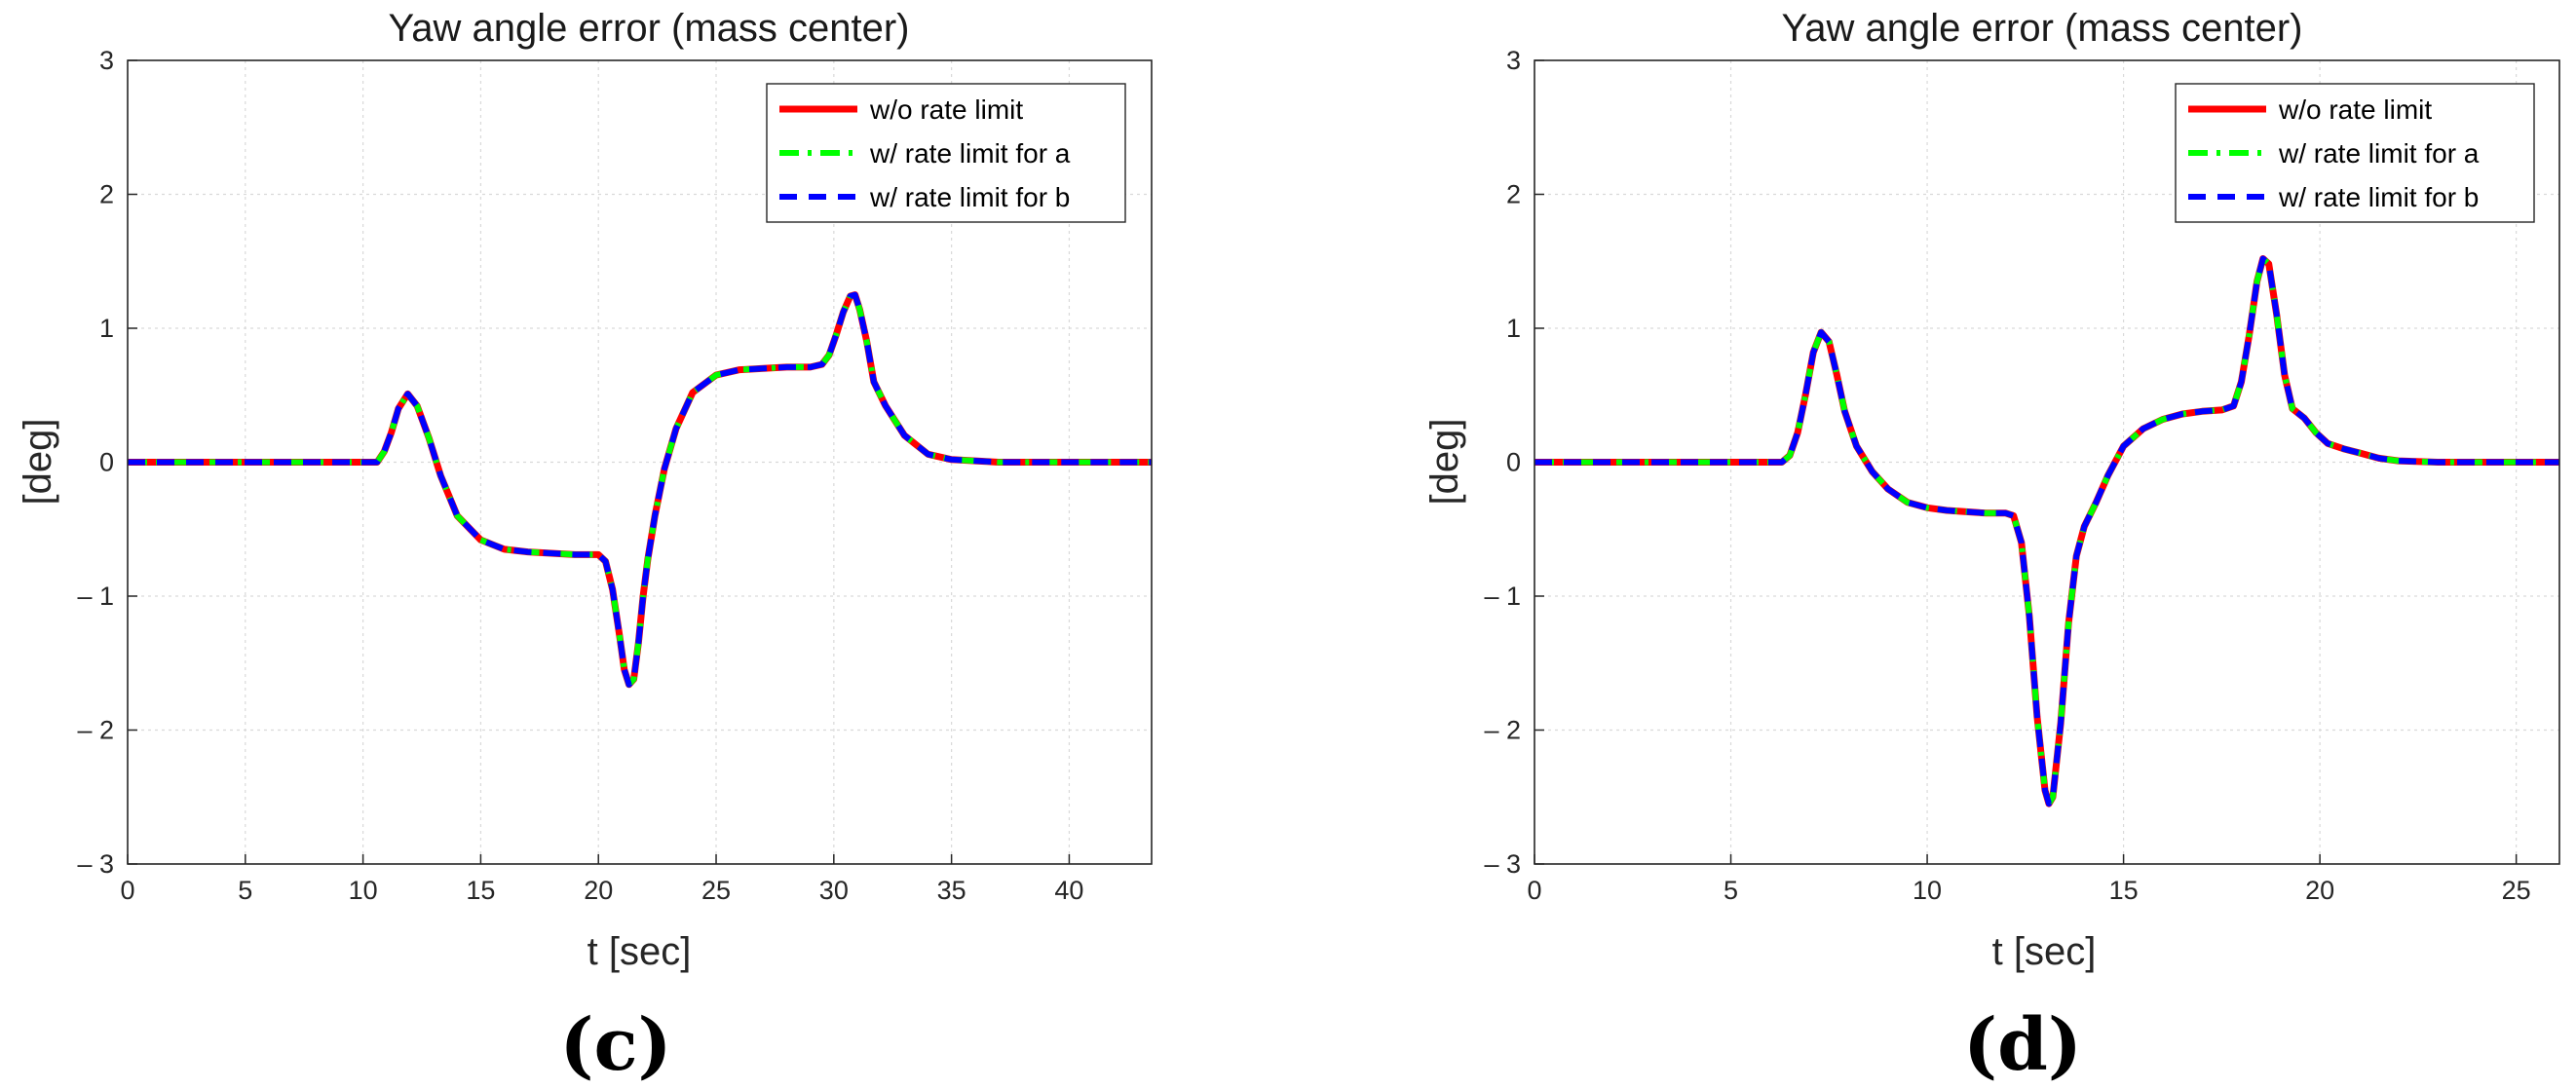 This screenshot has height=1089, width=2576. I want to click on panel-label: (c), so click(615, 1045).